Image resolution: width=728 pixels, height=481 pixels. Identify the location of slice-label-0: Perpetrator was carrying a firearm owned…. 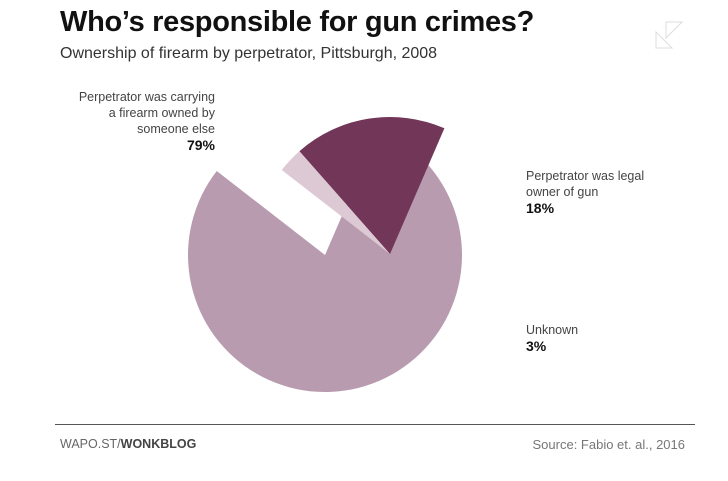
(142, 121).